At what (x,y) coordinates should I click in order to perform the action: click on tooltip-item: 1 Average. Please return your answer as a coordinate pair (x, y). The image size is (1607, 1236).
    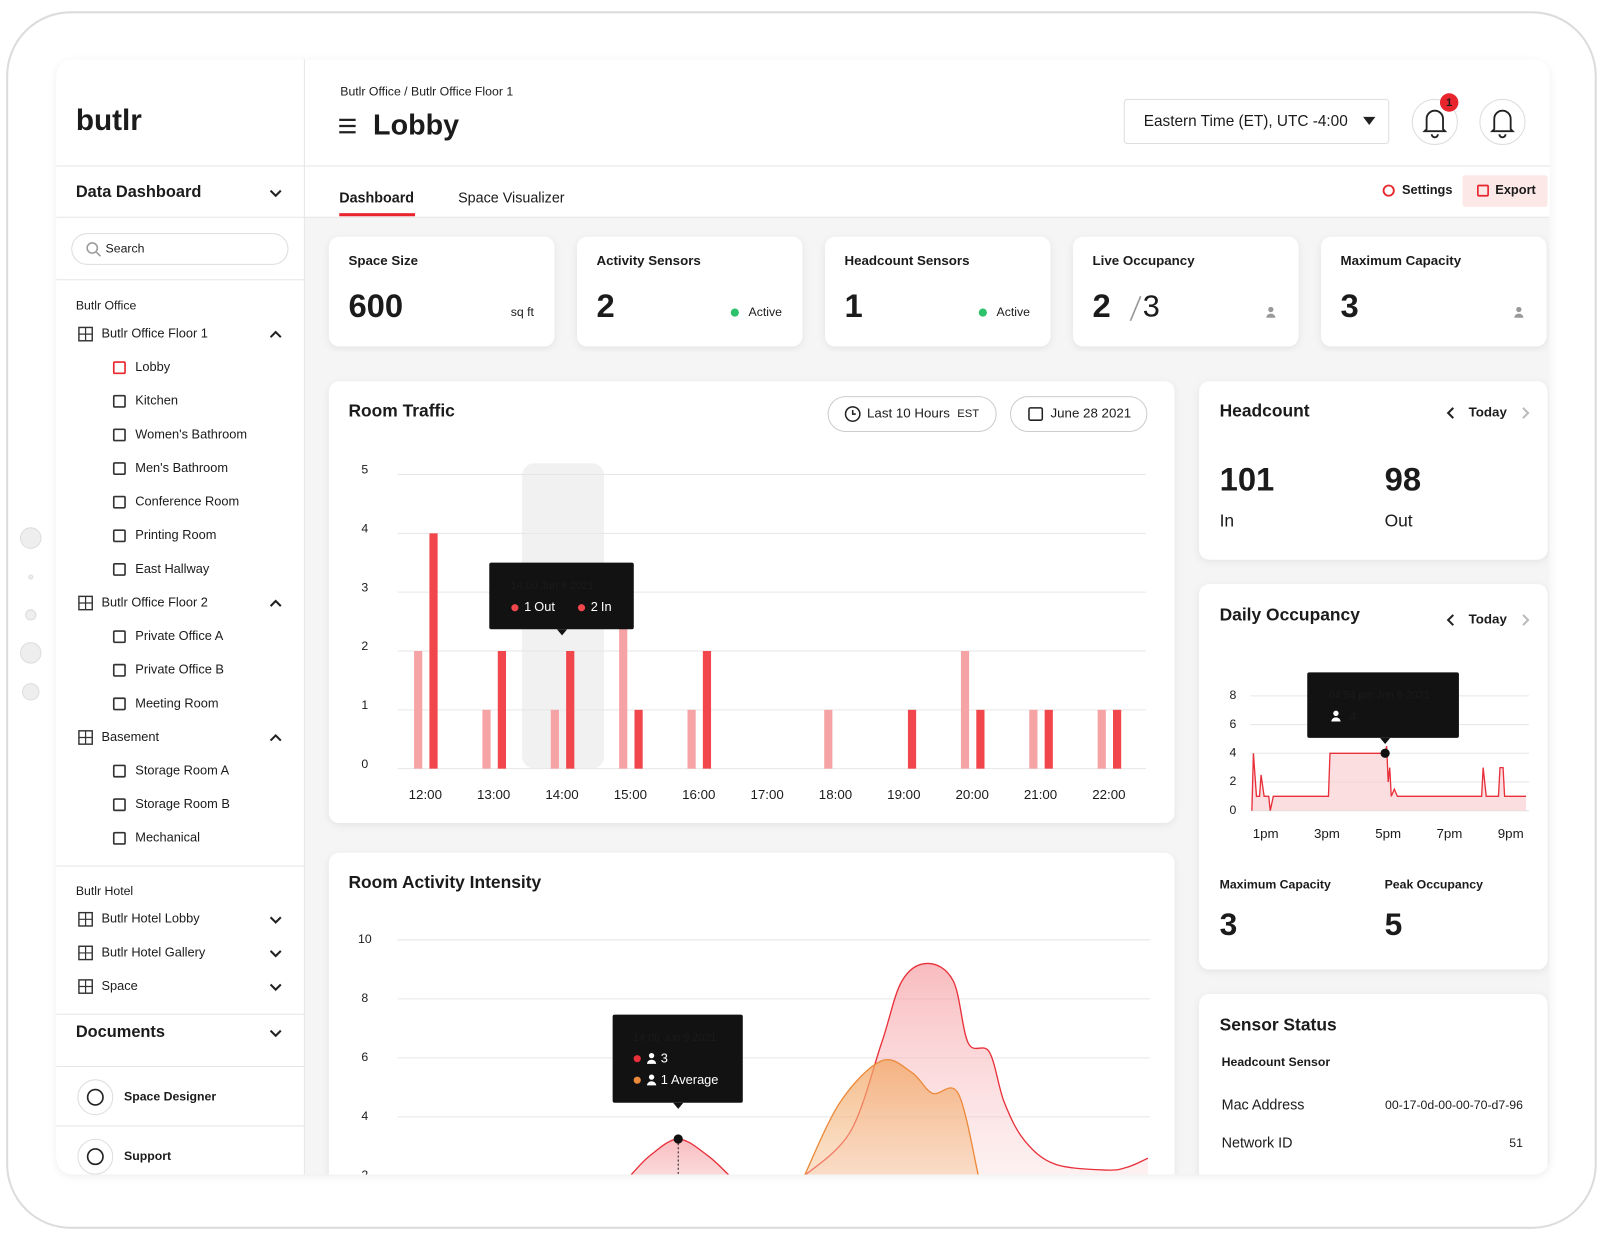
    Looking at the image, I should click on (690, 1080).